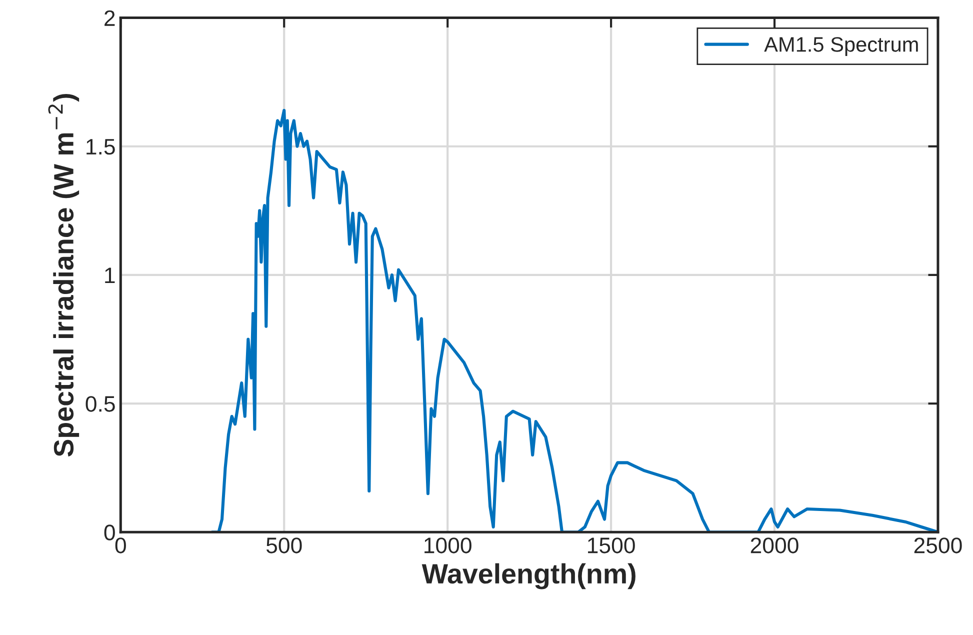  Describe the element at coordinates (110, 276) in the screenshot. I see `y-tick-label: 1` at that location.